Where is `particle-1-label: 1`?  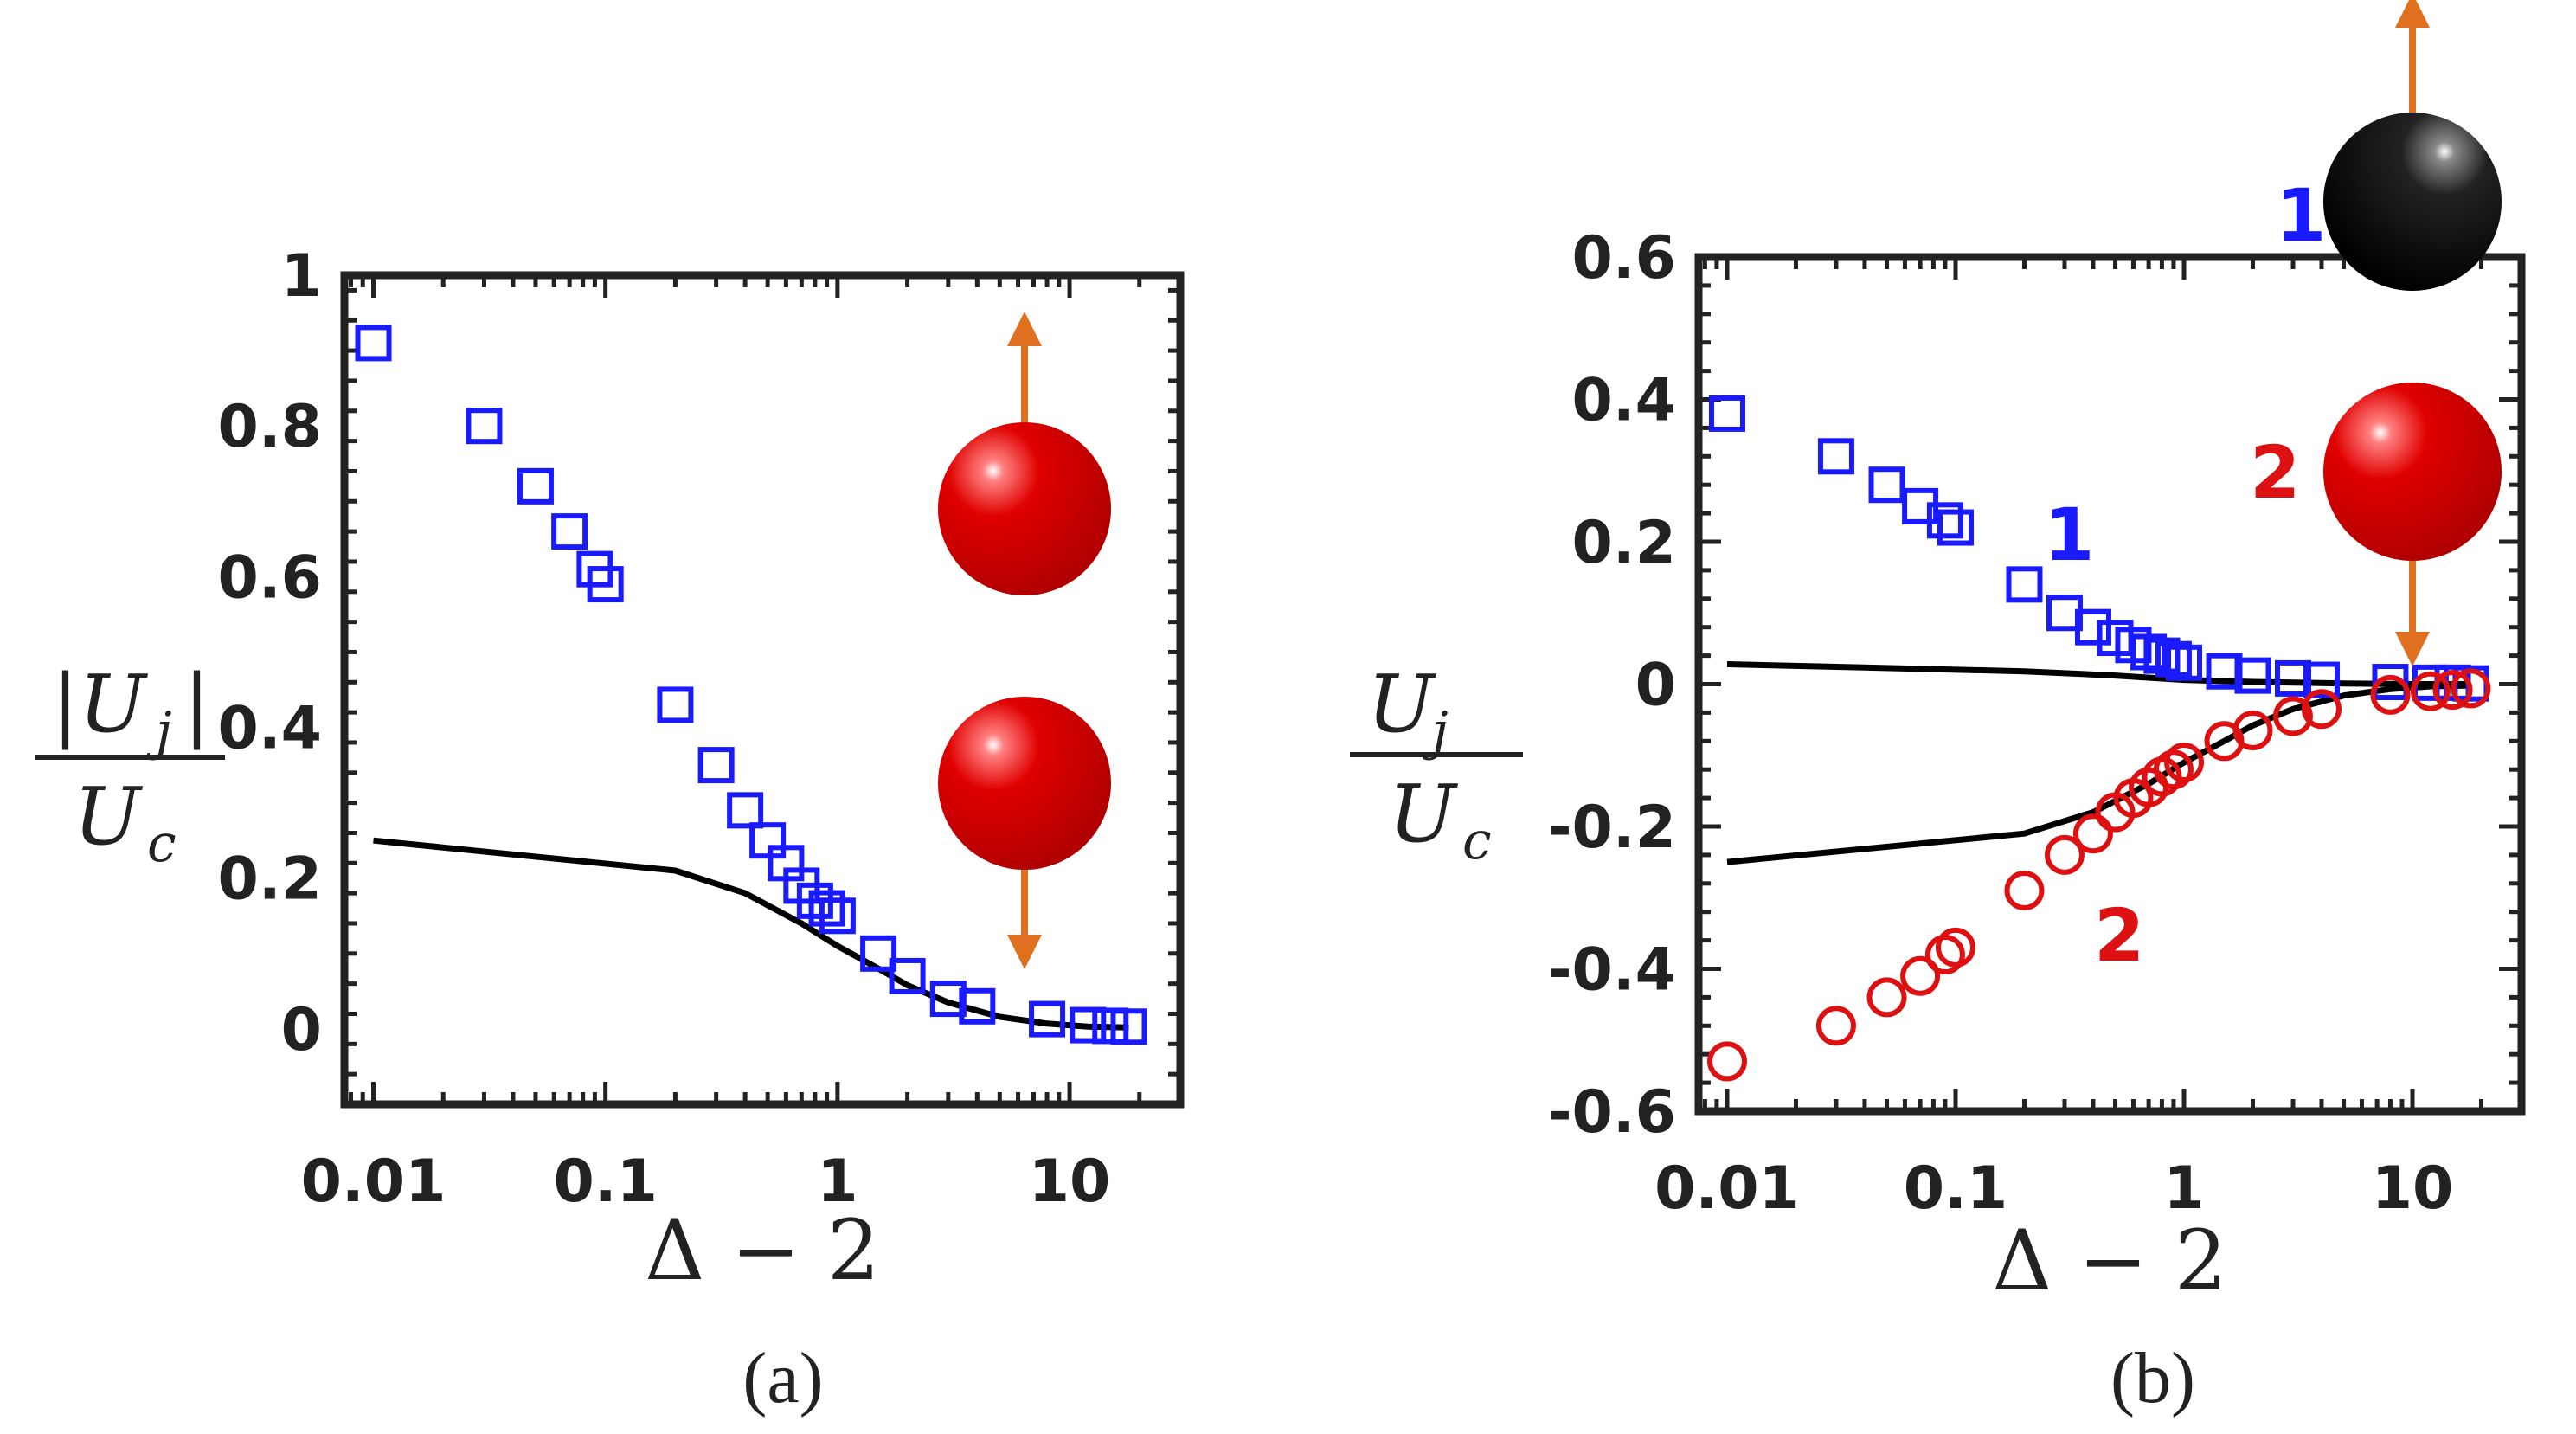
particle-1-label: 1 is located at coordinates (2301, 215).